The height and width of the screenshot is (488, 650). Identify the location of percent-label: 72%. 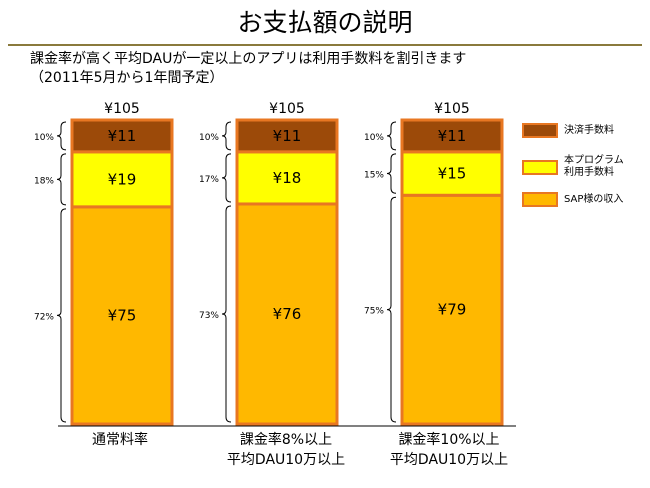
(44, 317).